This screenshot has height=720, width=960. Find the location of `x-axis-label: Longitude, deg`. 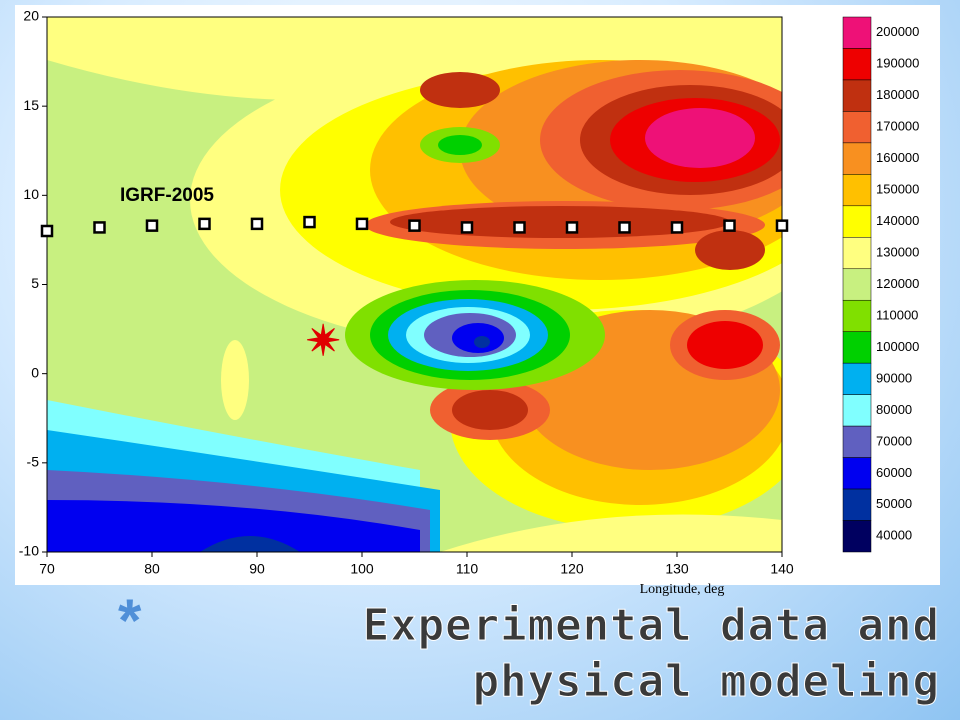

x-axis-label: Longitude, deg is located at coordinates (682, 589).